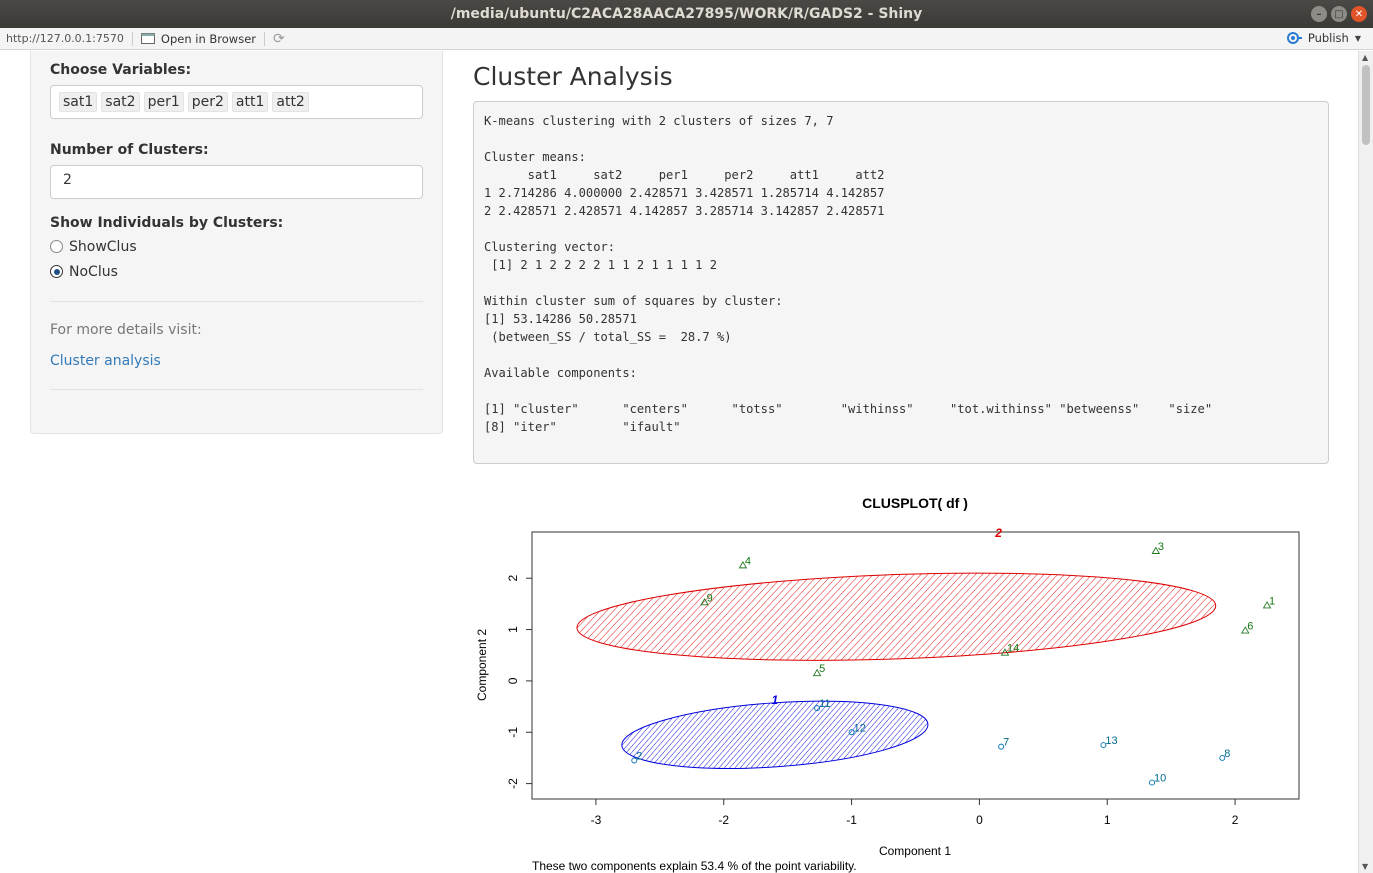  I want to click on clusters-label: Number of Clusters:, so click(129, 150).